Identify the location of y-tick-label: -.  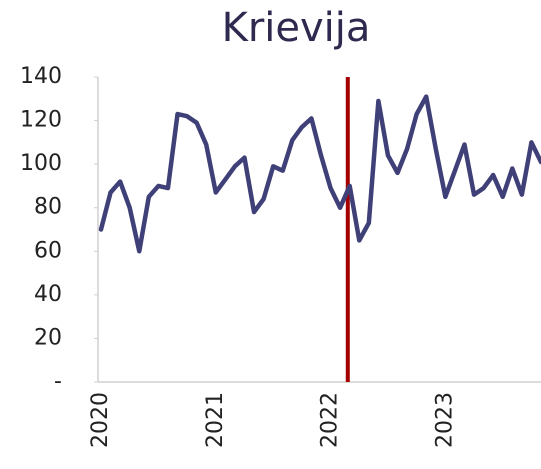
(58, 381).